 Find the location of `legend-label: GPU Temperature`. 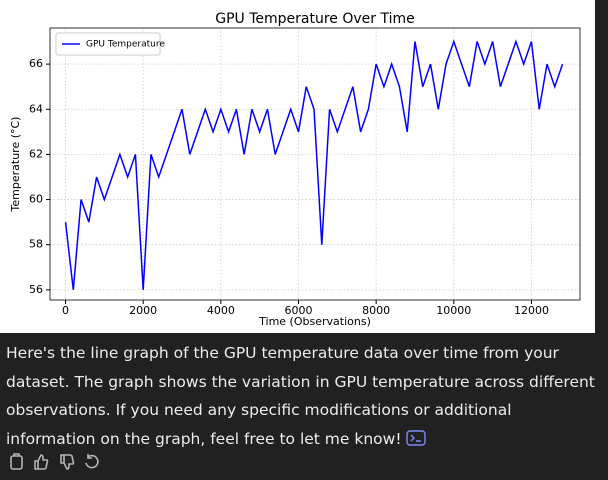

legend-label: GPU Temperature is located at coordinates (125, 45).